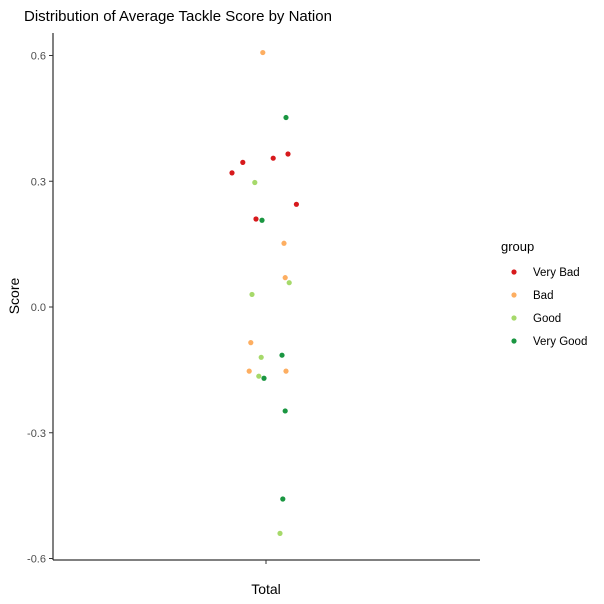 This screenshot has width=604, height=604. What do you see at coordinates (266, 589) in the screenshot?
I see `x-tick-label-total: Total` at bounding box center [266, 589].